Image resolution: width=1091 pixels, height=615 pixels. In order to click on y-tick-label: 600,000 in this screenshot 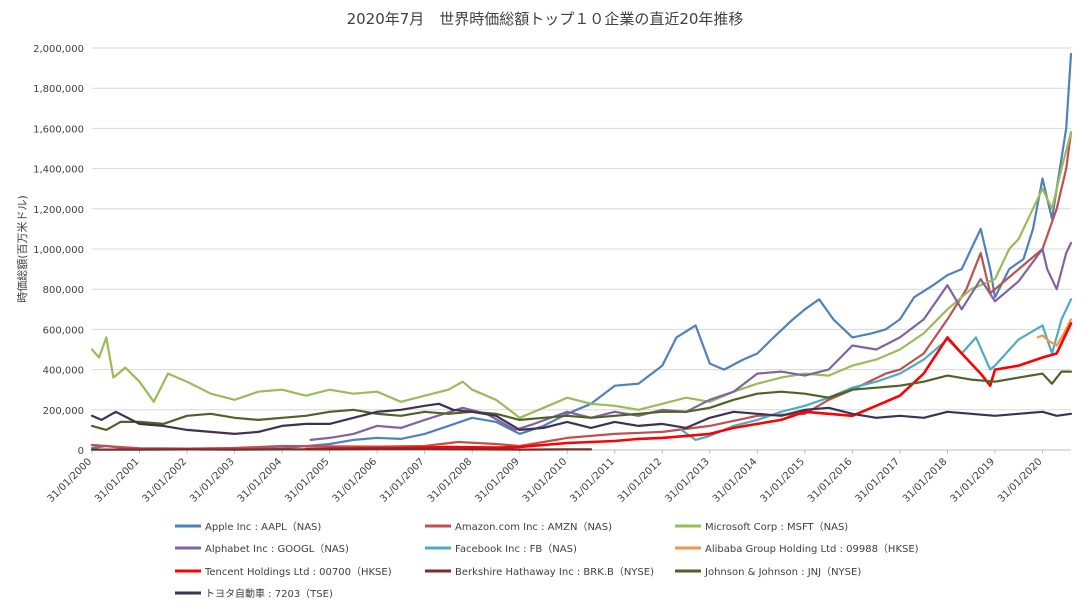, I will do `click(63, 330)`.